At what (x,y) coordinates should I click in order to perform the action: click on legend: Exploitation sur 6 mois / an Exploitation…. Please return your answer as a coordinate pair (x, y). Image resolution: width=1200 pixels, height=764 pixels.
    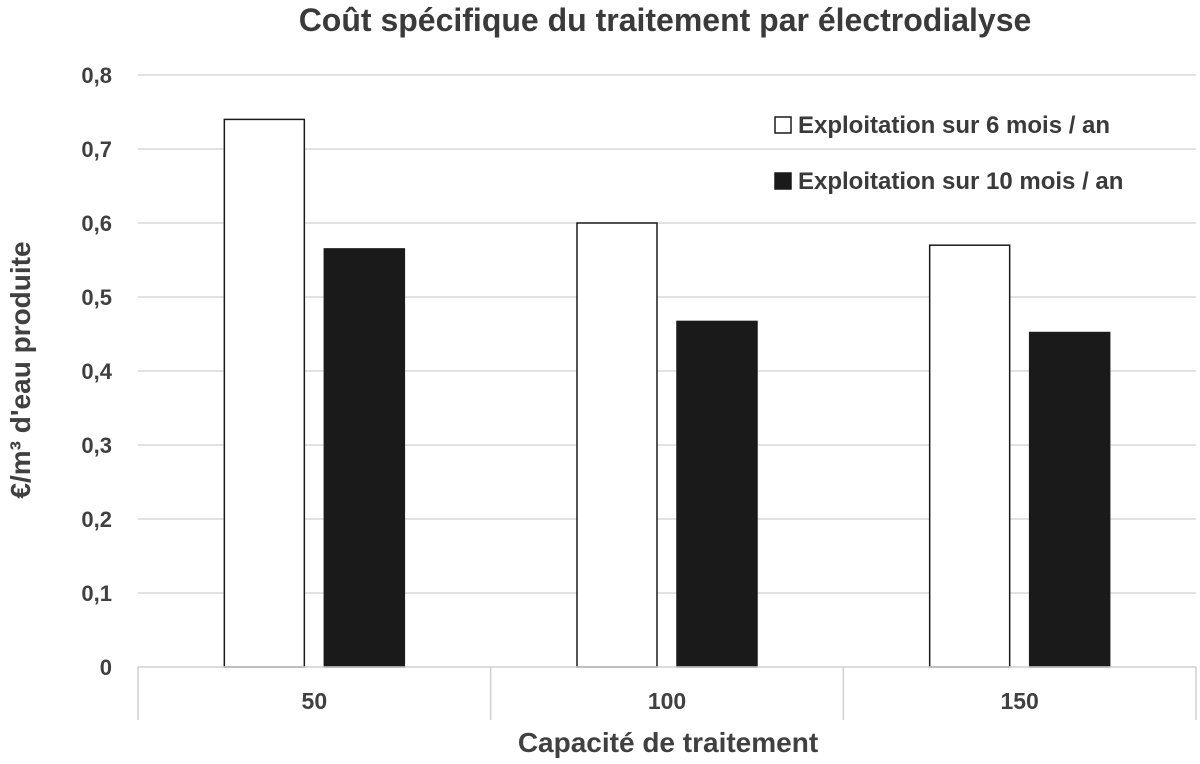
    Looking at the image, I should click on (948, 153).